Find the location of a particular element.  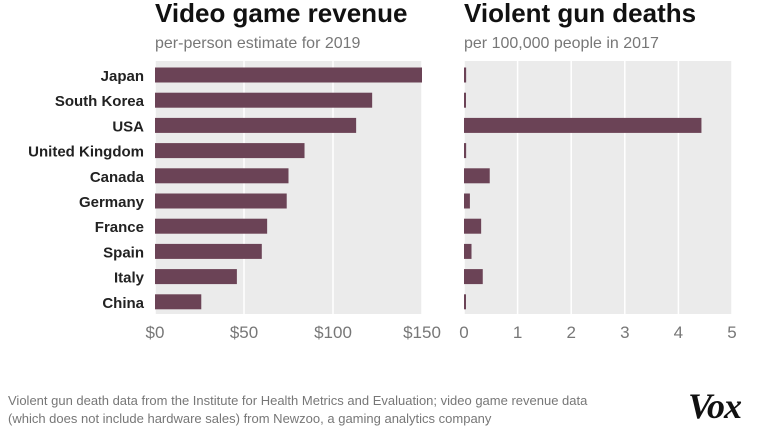

category-label: Canada is located at coordinates (117, 177).